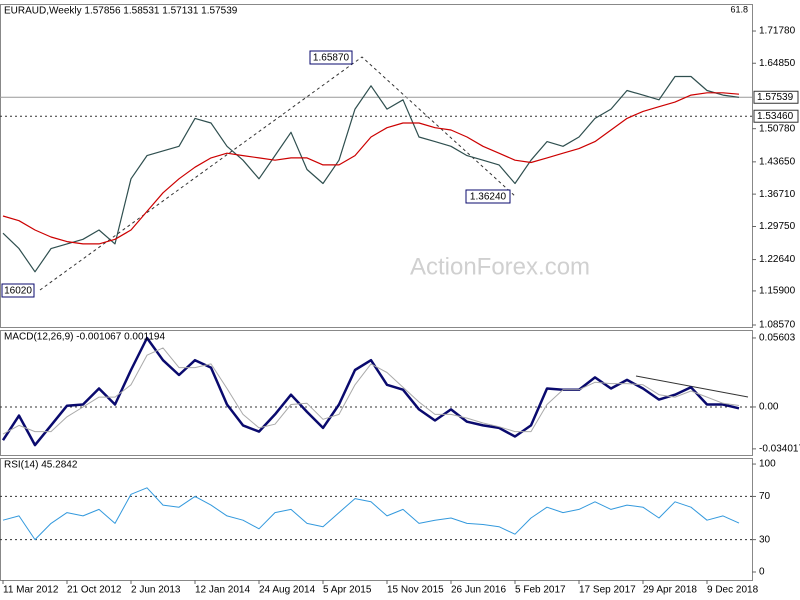  What do you see at coordinates (762, 572) in the screenshot?
I see `y-tick-label: 0` at bounding box center [762, 572].